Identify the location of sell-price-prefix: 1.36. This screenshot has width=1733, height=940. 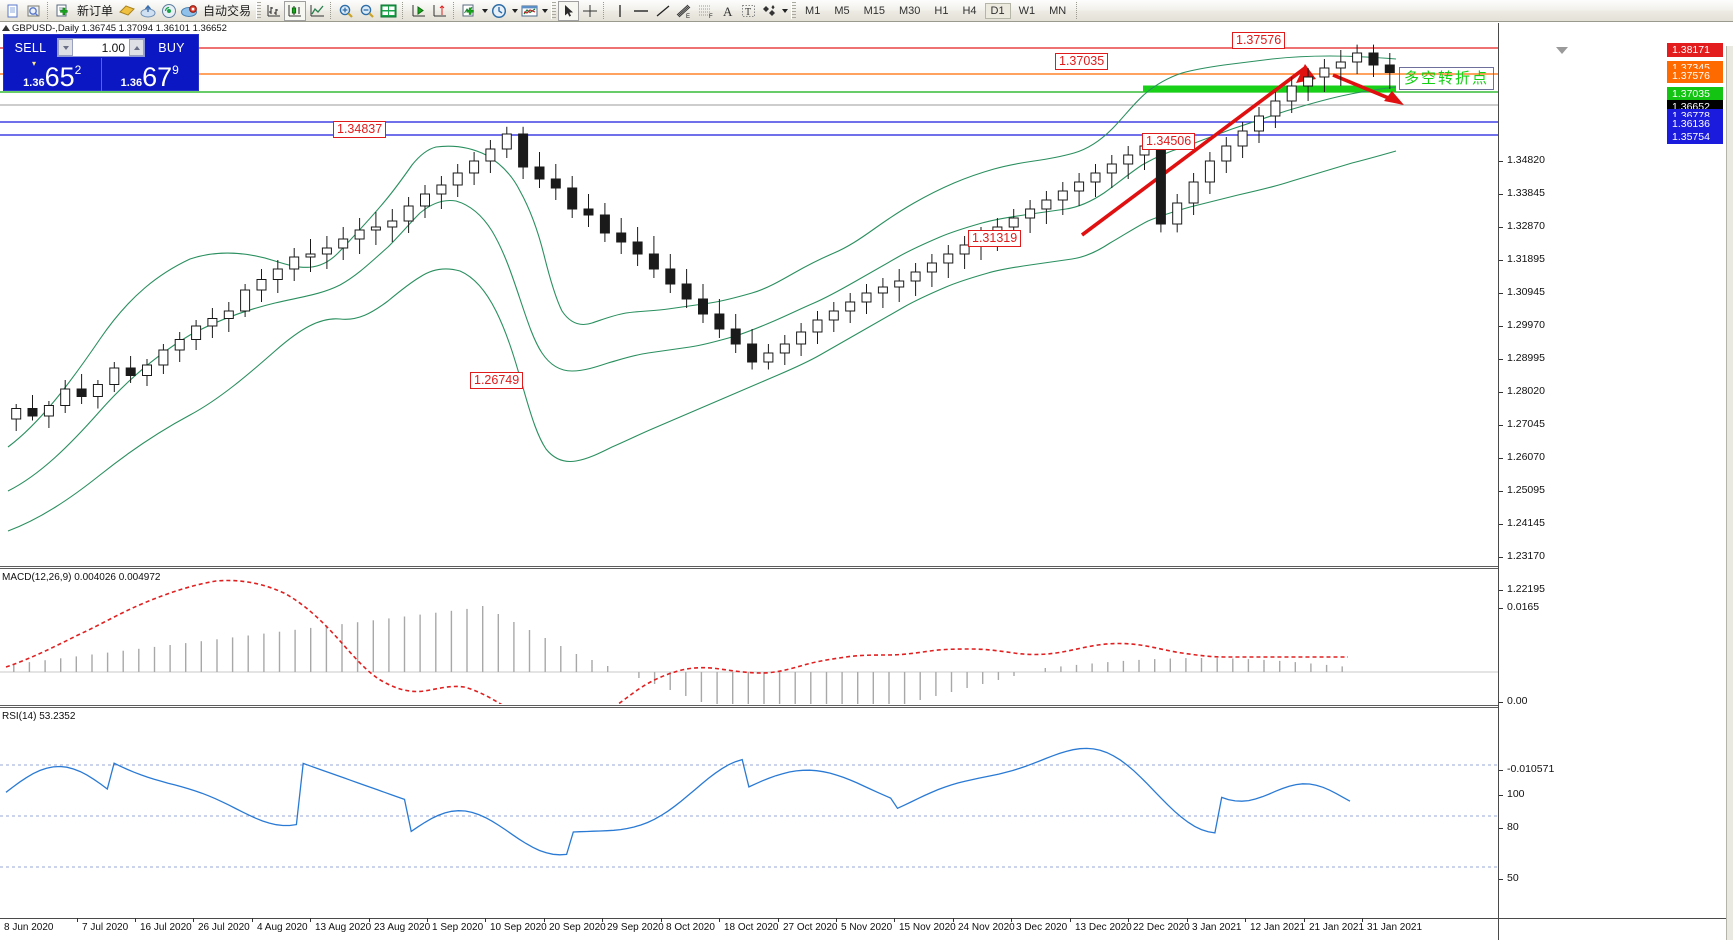
(34, 83).